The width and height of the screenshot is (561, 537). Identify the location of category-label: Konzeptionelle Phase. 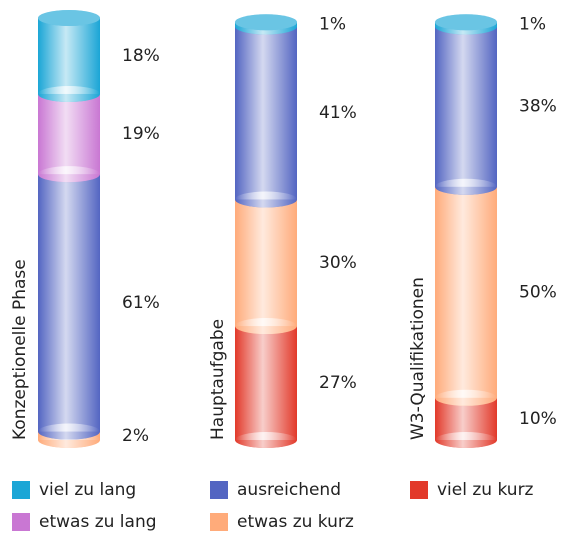
(20, 349).